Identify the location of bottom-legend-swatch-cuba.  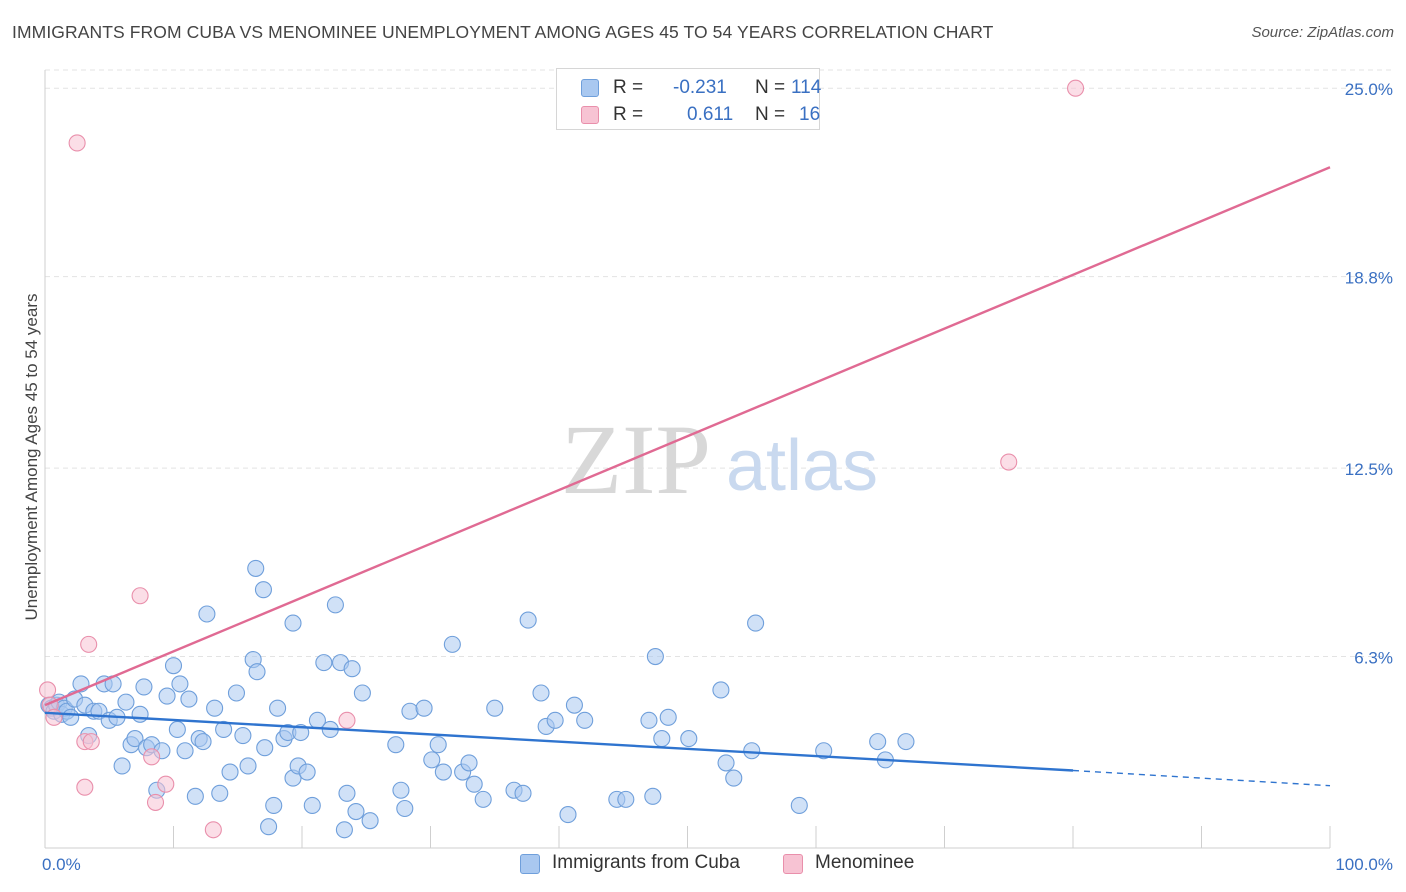
(530, 864).